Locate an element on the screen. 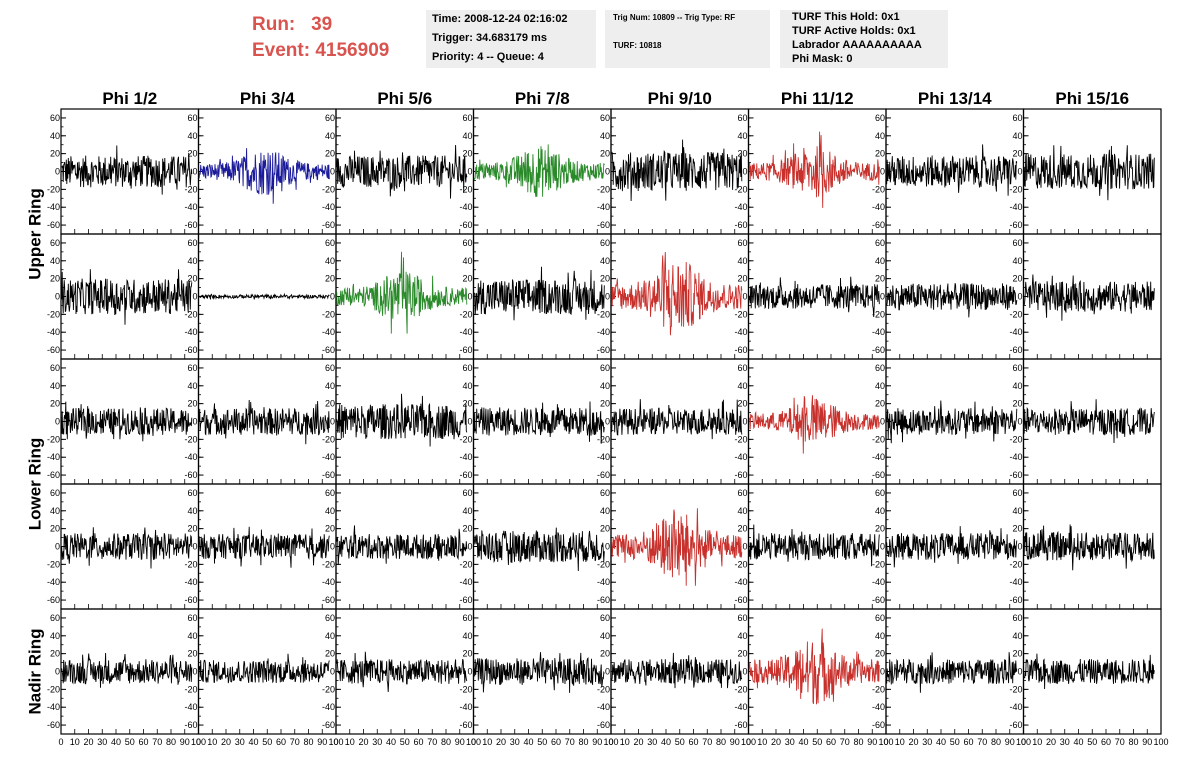  waveform-r5-c5 is located at coordinates (677, 670).